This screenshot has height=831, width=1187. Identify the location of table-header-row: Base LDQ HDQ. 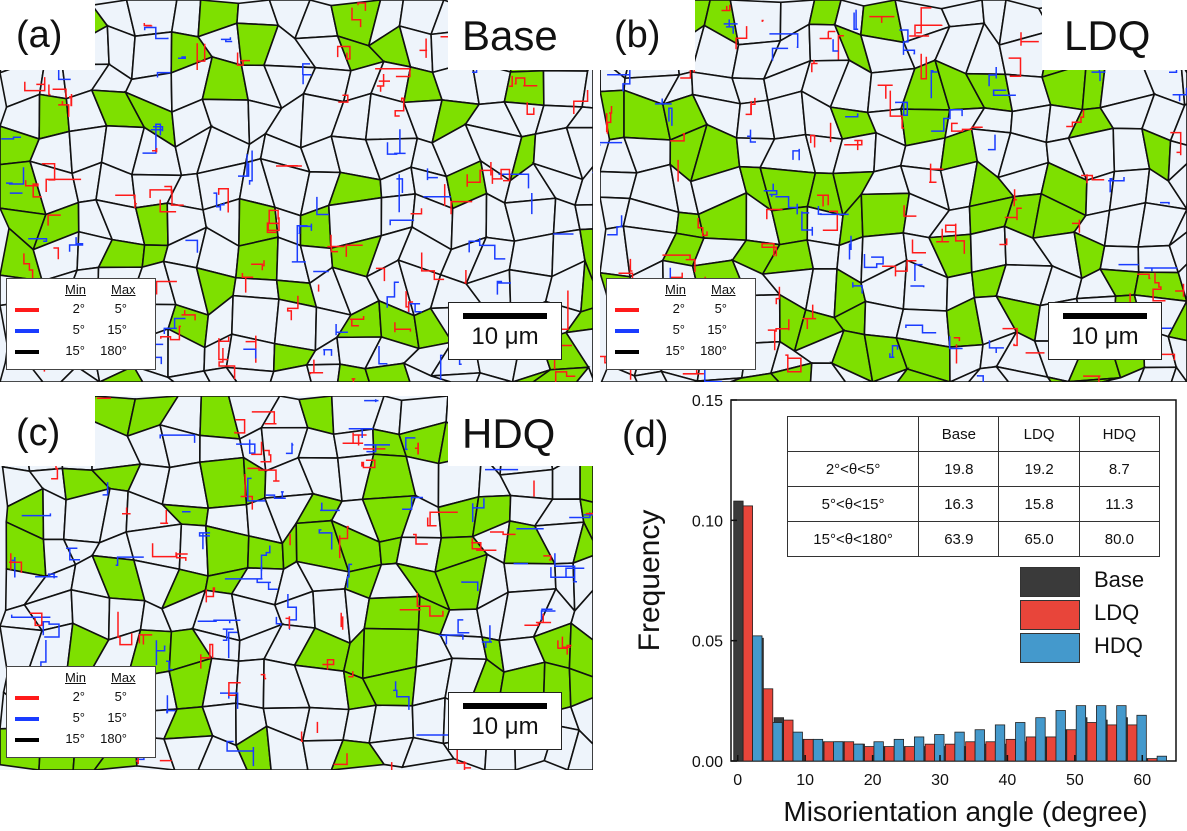
(973, 434).